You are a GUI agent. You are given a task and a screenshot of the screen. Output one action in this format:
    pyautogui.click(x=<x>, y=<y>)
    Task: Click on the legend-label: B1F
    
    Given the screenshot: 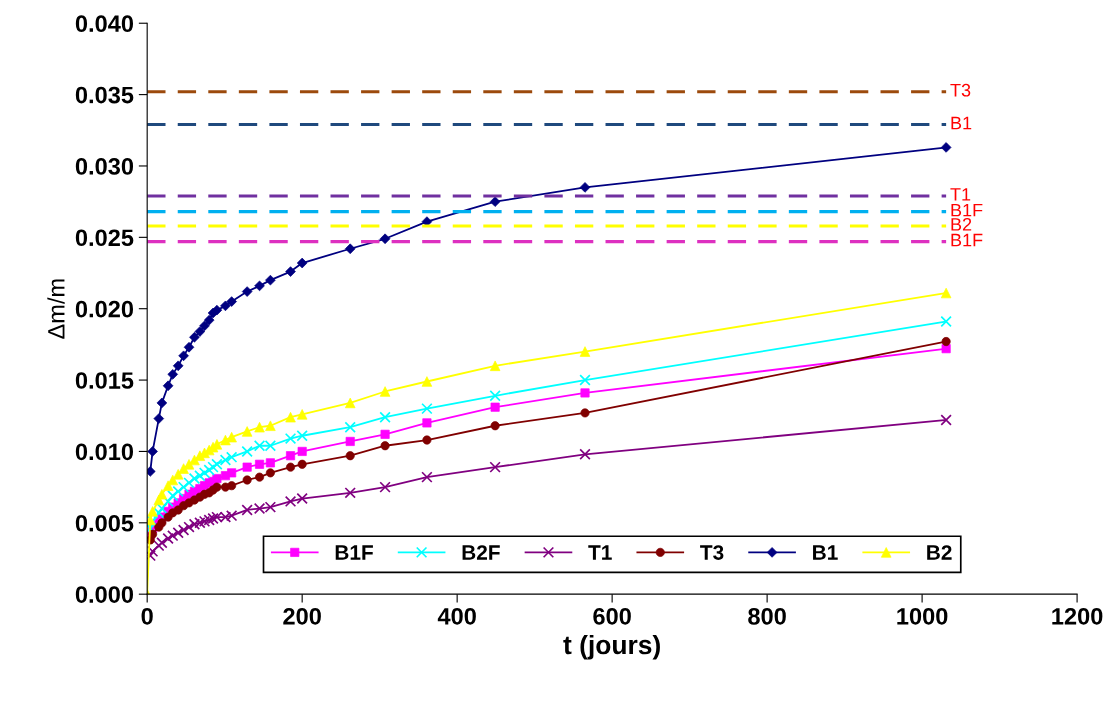 What is the action you would take?
    pyautogui.click(x=354, y=552)
    